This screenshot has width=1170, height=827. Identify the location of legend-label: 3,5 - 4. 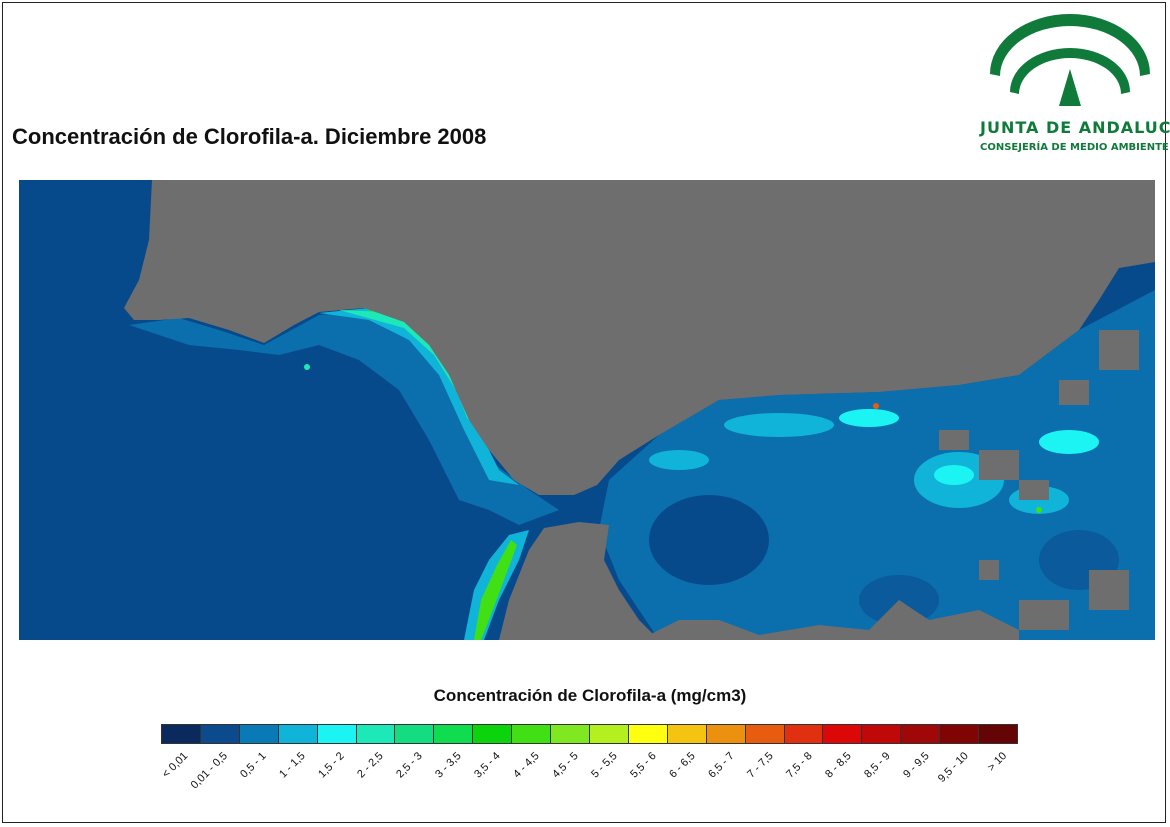
(487, 765).